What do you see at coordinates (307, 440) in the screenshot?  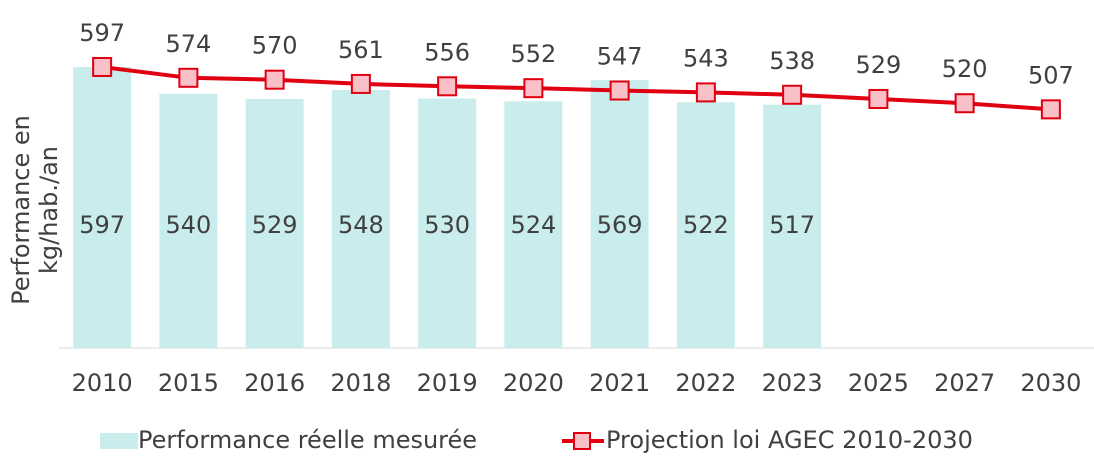 I see `legend-label: Performance réelle mesurée` at bounding box center [307, 440].